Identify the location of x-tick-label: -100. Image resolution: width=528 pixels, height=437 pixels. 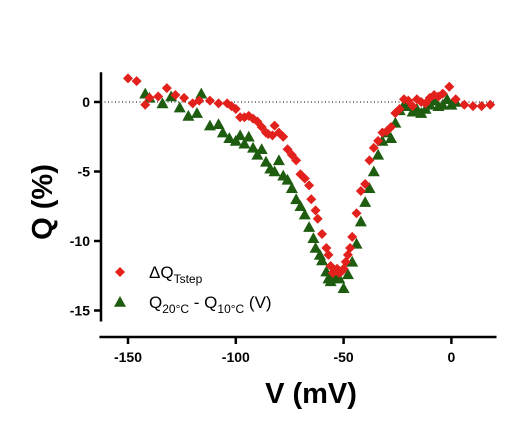
(236, 357).